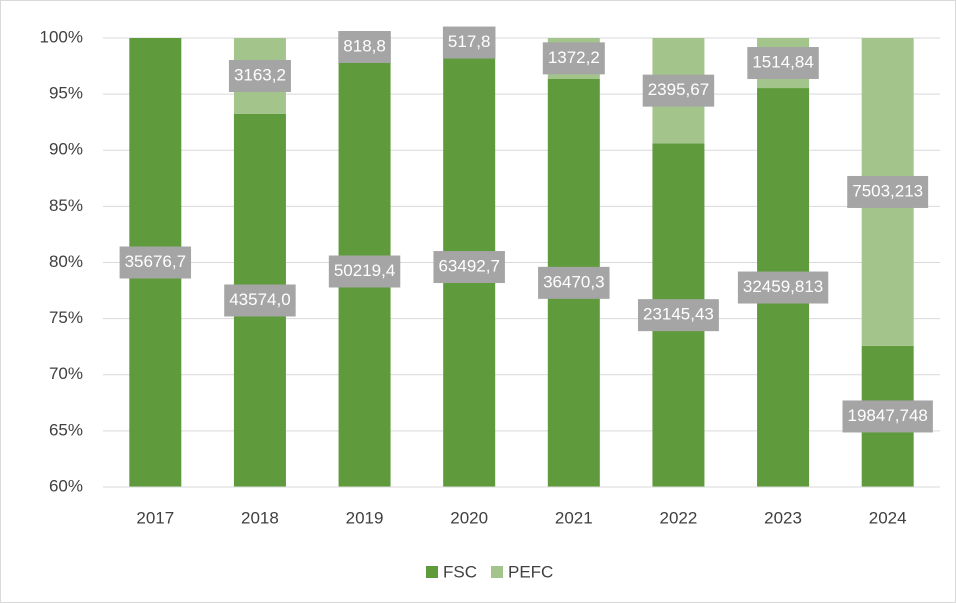 This screenshot has width=956, height=603. What do you see at coordinates (888, 517) in the screenshot?
I see `x-tick-label: 2024` at bounding box center [888, 517].